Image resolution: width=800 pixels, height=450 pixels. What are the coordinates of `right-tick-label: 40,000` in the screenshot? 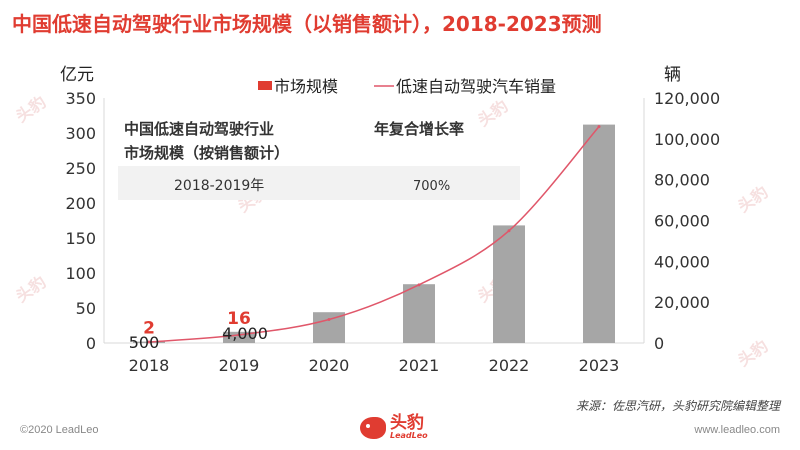 It's located at (682, 261).